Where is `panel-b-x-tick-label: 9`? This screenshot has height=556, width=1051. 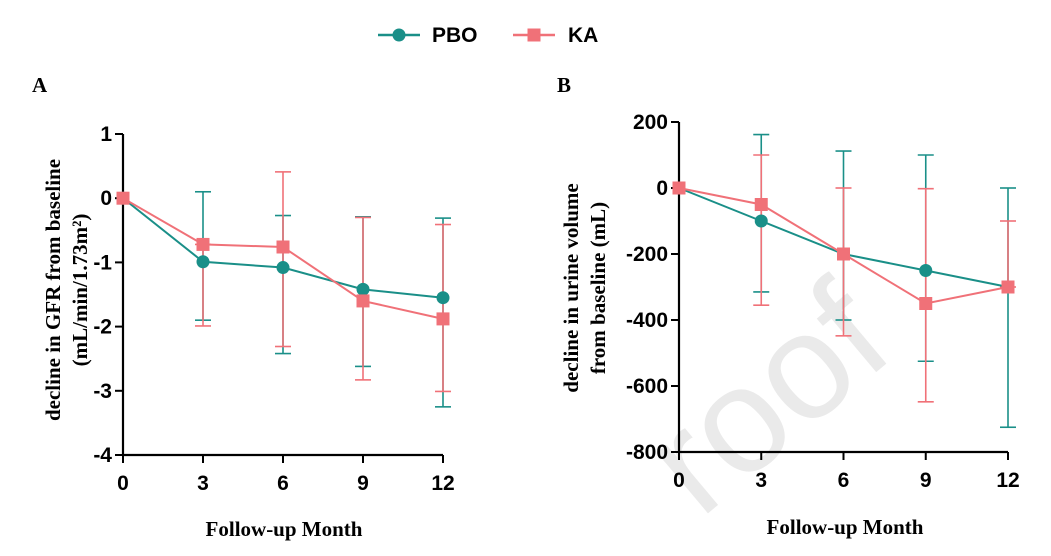 panel-b-x-tick-label: 9 is located at coordinates (926, 480).